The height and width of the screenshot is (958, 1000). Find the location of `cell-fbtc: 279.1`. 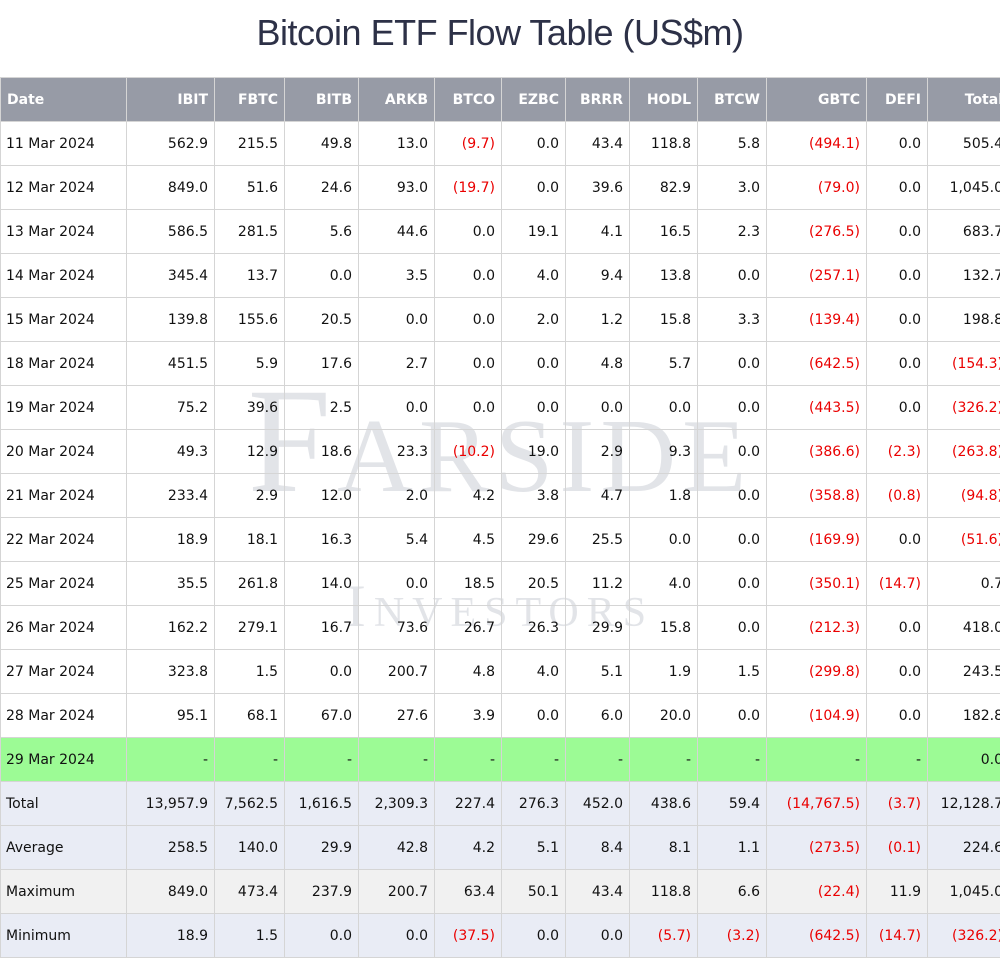

cell-fbtc: 279.1 is located at coordinates (250, 628).